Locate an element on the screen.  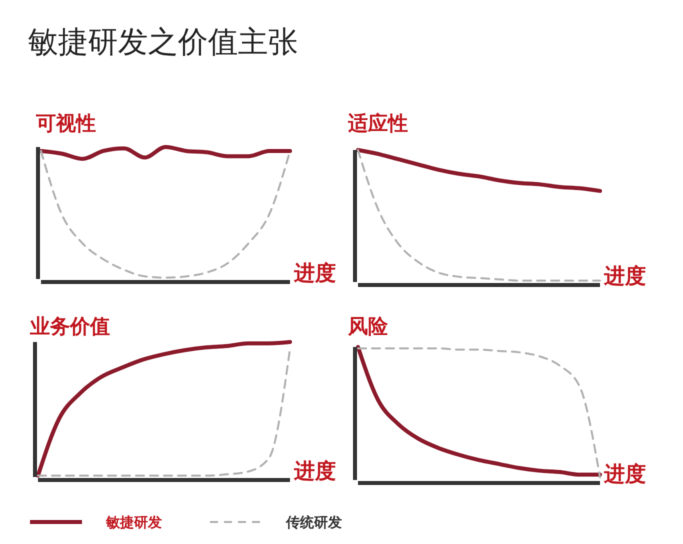
chart-title: 可视性 is located at coordinates (65, 123).